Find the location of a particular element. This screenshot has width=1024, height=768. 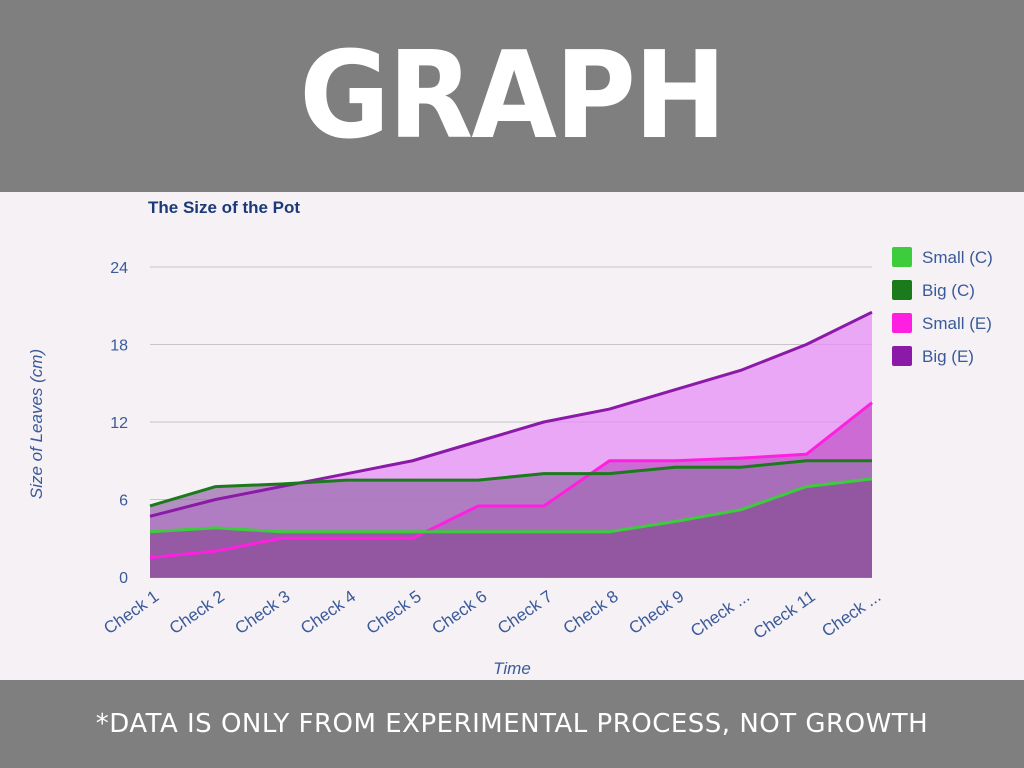

x-tick-label: Check 3 is located at coordinates (263, 612).